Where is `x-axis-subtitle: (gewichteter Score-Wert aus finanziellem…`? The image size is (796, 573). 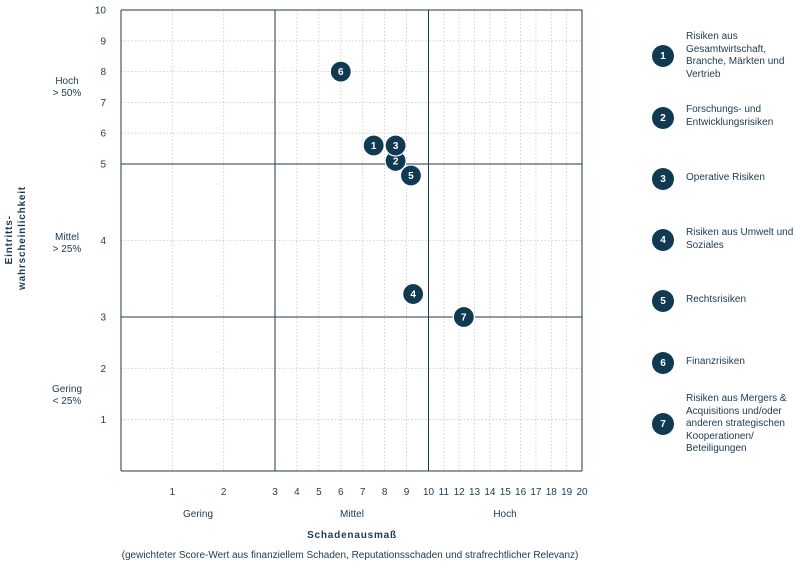
x-axis-subtitle: (gewichteter Score-Wert aus finanziellem… is located at coordinates (350, 555).